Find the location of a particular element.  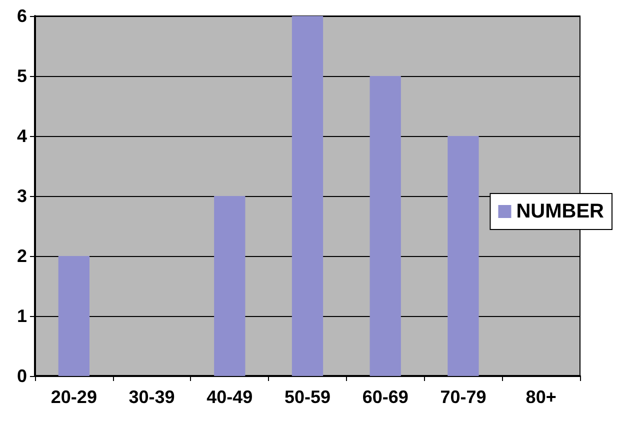

x-tick-label: 20-29 is located at coordinates (73, 397).